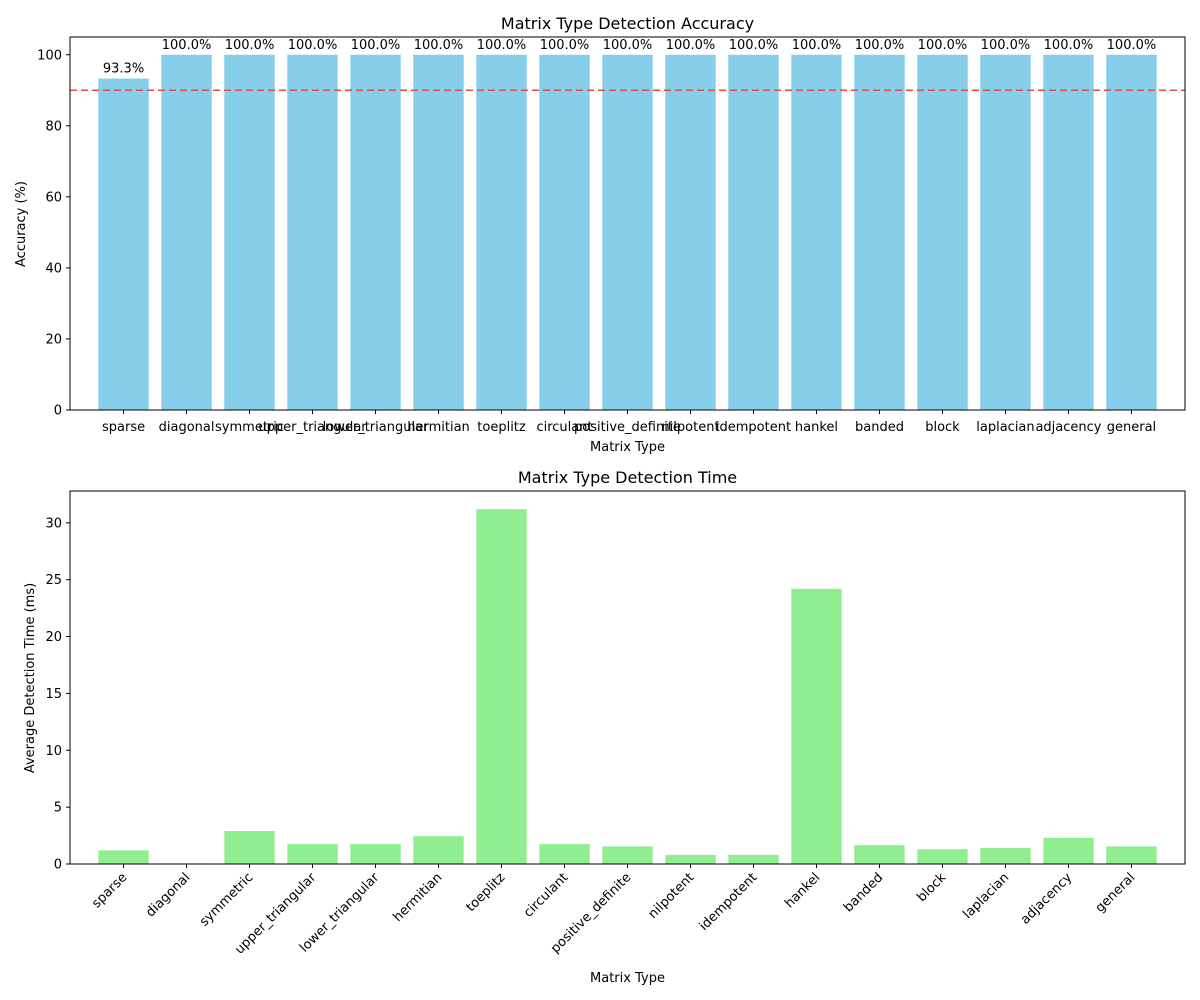  Describe the element at coordinates (226, 899) in the screenshot. I see `time-x-tick-label-symmetric: symmetric` at that location.